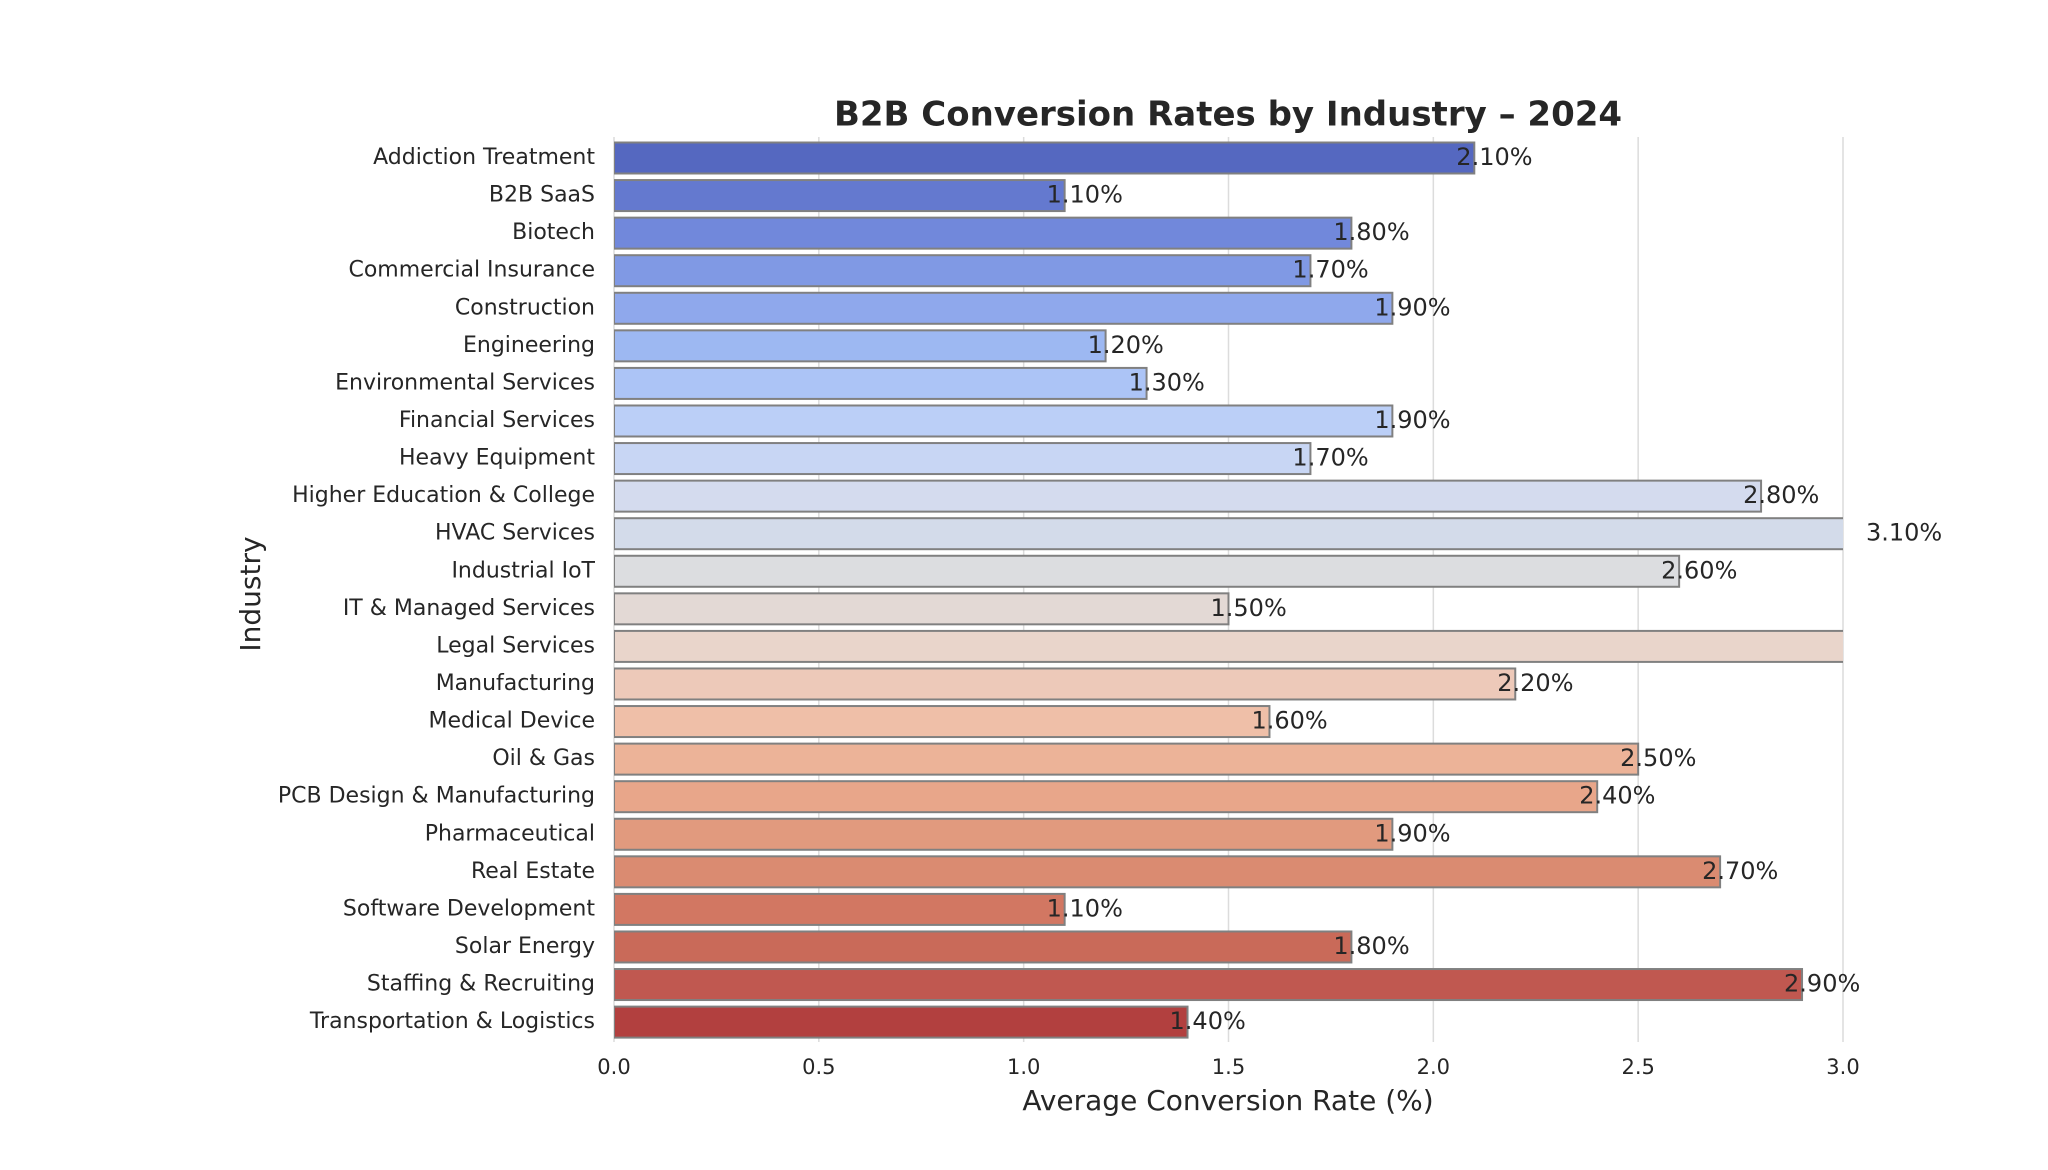  What do you see at coordinates (481, 984) in the screenshot?
I see `y-tick-label: Staffing & Recruiting` at bounding box center [481, 984].